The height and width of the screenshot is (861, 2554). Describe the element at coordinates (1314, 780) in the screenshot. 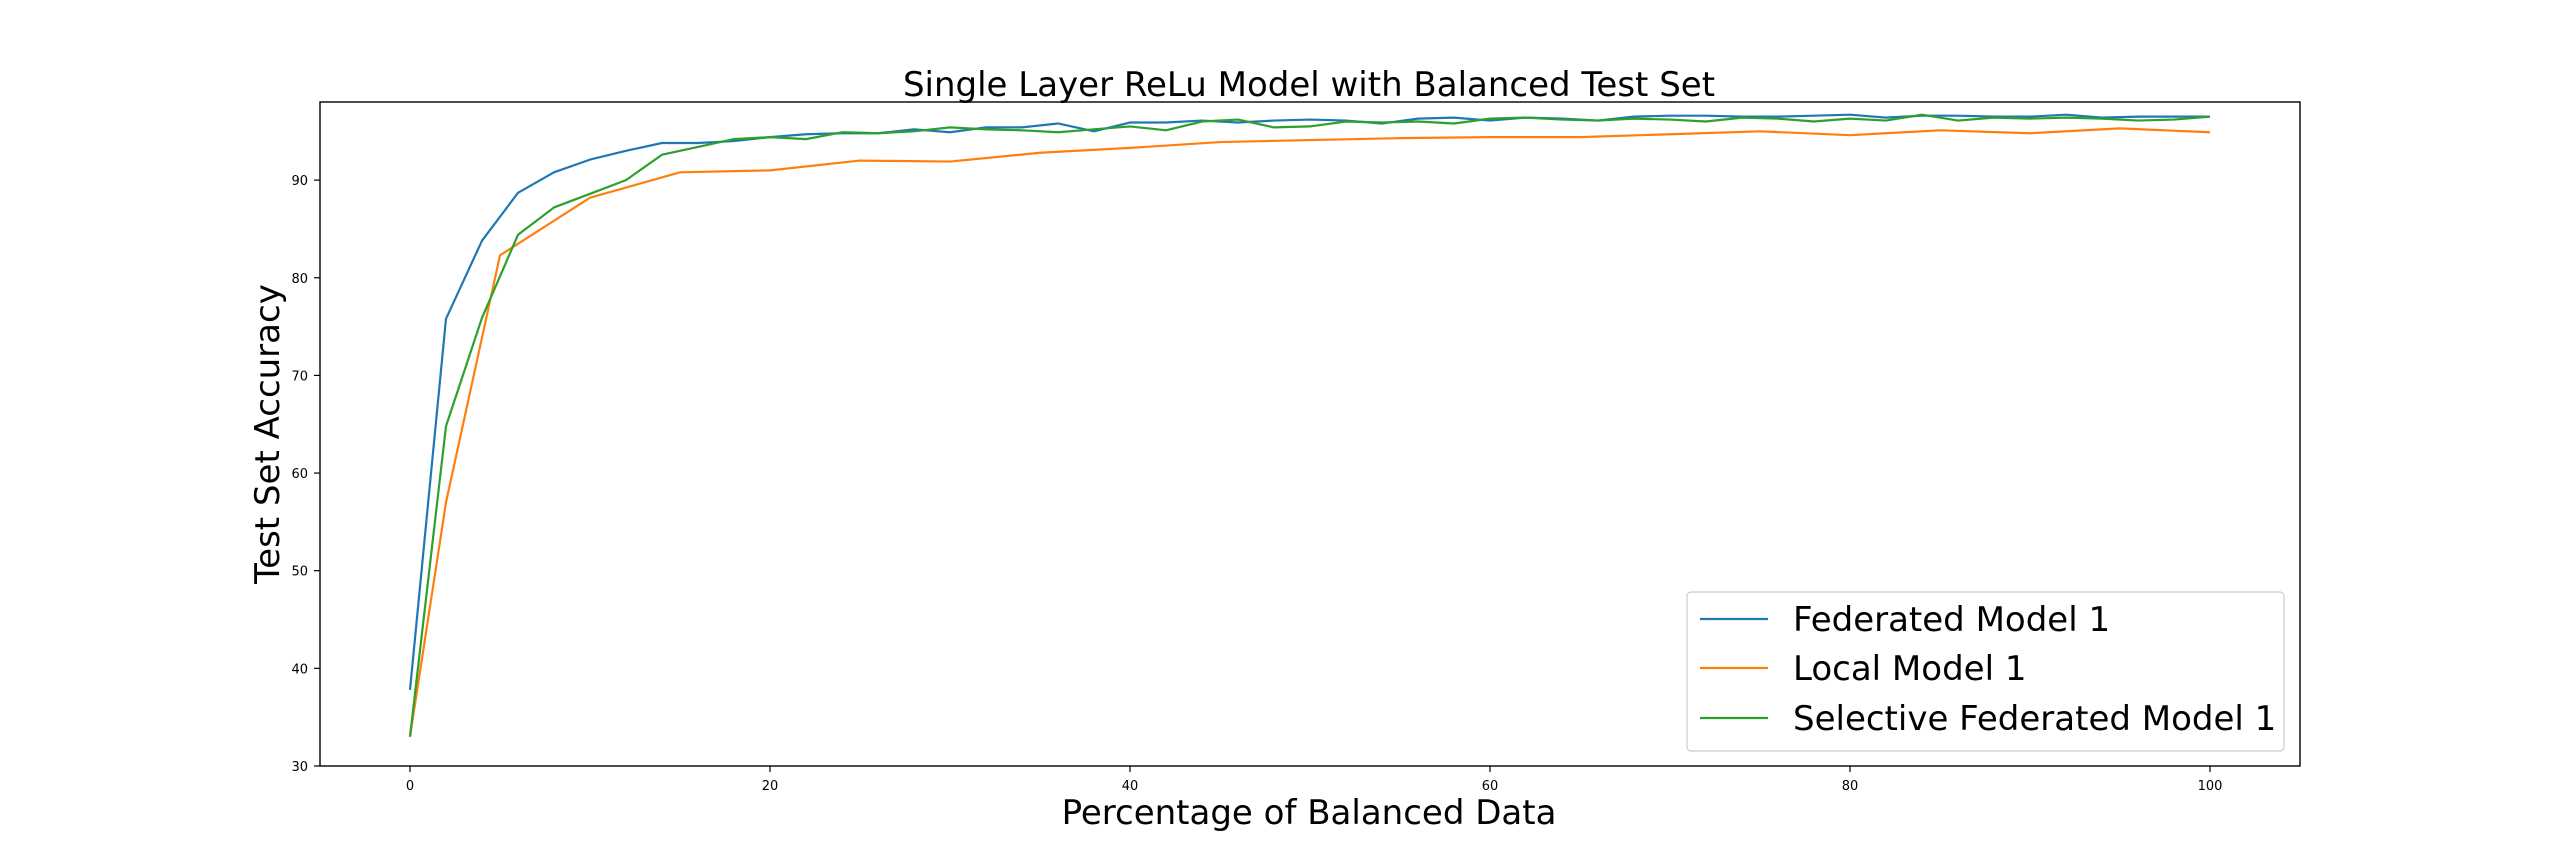

I see `x-axis-ticks: 0 20 40 60 80 100` at that location.